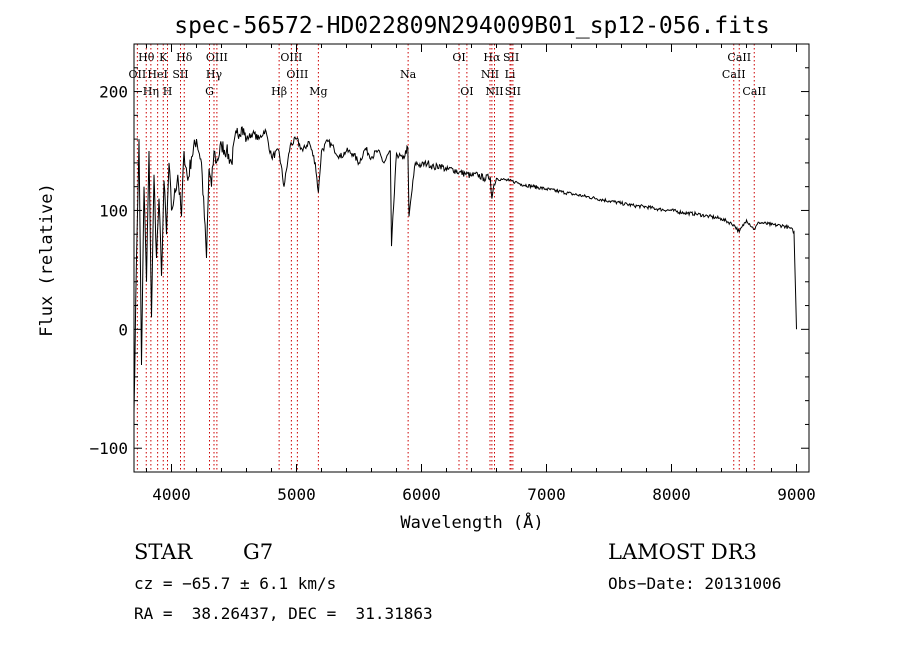 This screenshot has width=900, height=649. What do you see at coordinates (151, 91) in the screenshot?
I see `line-marker-label: Hη` at bounding box center [151, 91].